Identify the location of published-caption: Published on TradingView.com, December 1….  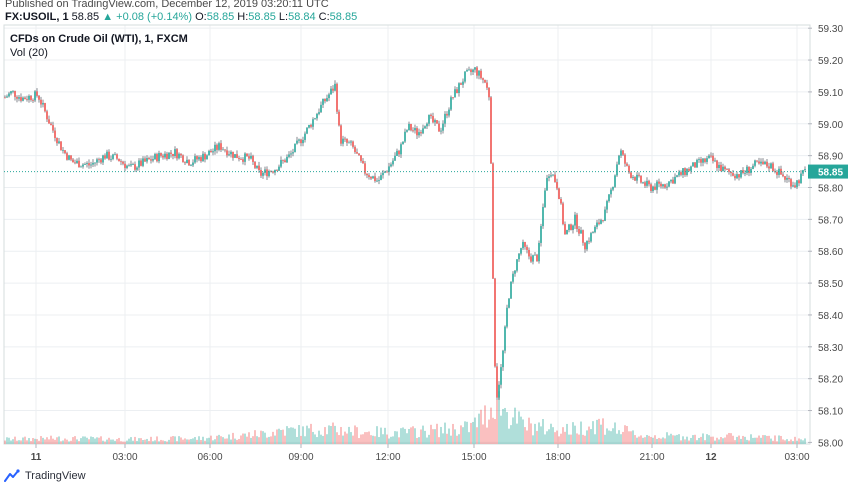
(167, 5).